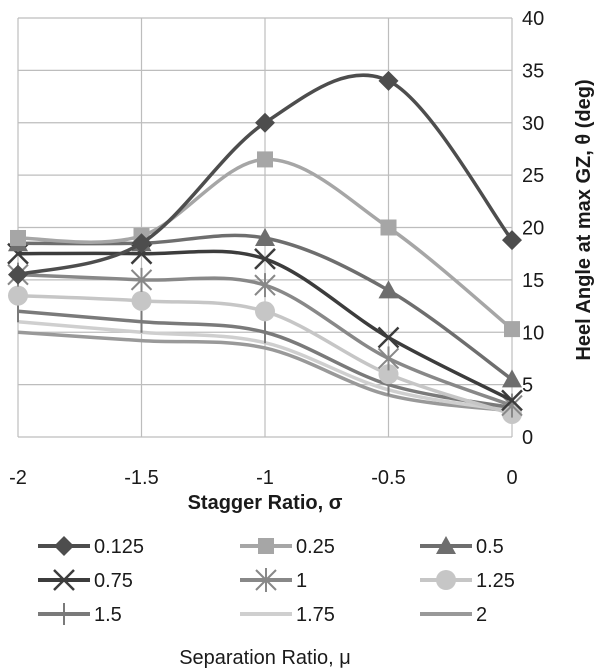 Image resolution: width=600 pixels, height=671 pixels. I want to click on y-tick-label: 0, so click(527, 438).